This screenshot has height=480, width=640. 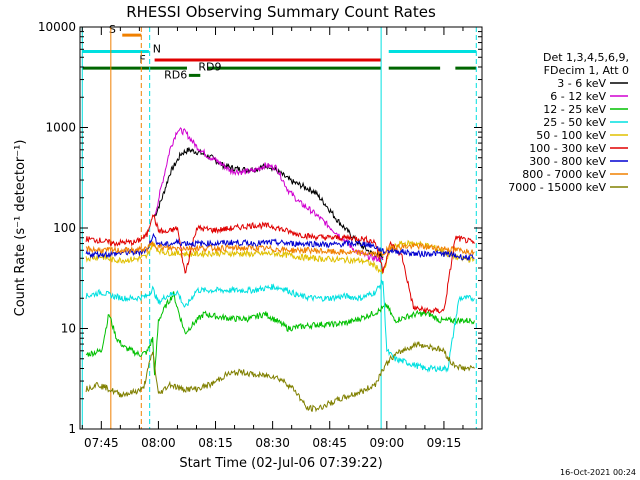 I want to click on x-tick-label: 09:00, so click(x=387, y=443).